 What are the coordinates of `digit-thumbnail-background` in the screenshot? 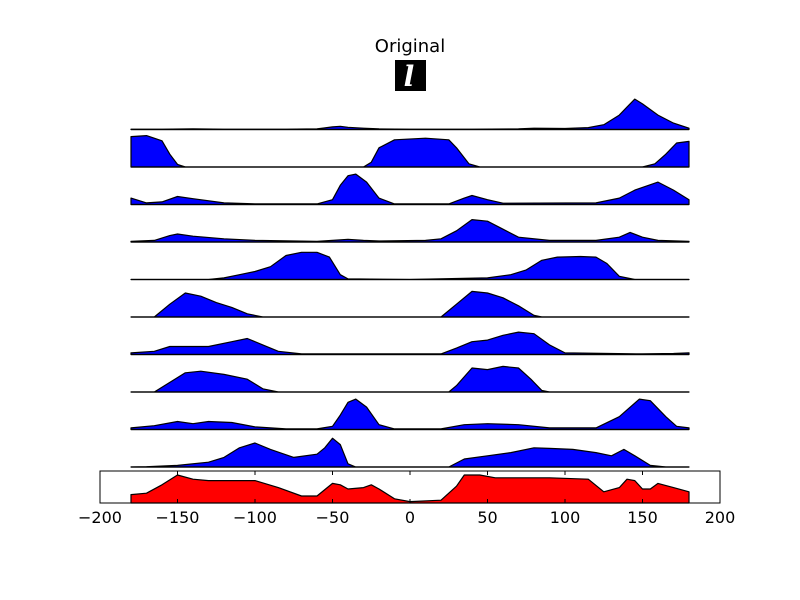 It's located at (410, 75).